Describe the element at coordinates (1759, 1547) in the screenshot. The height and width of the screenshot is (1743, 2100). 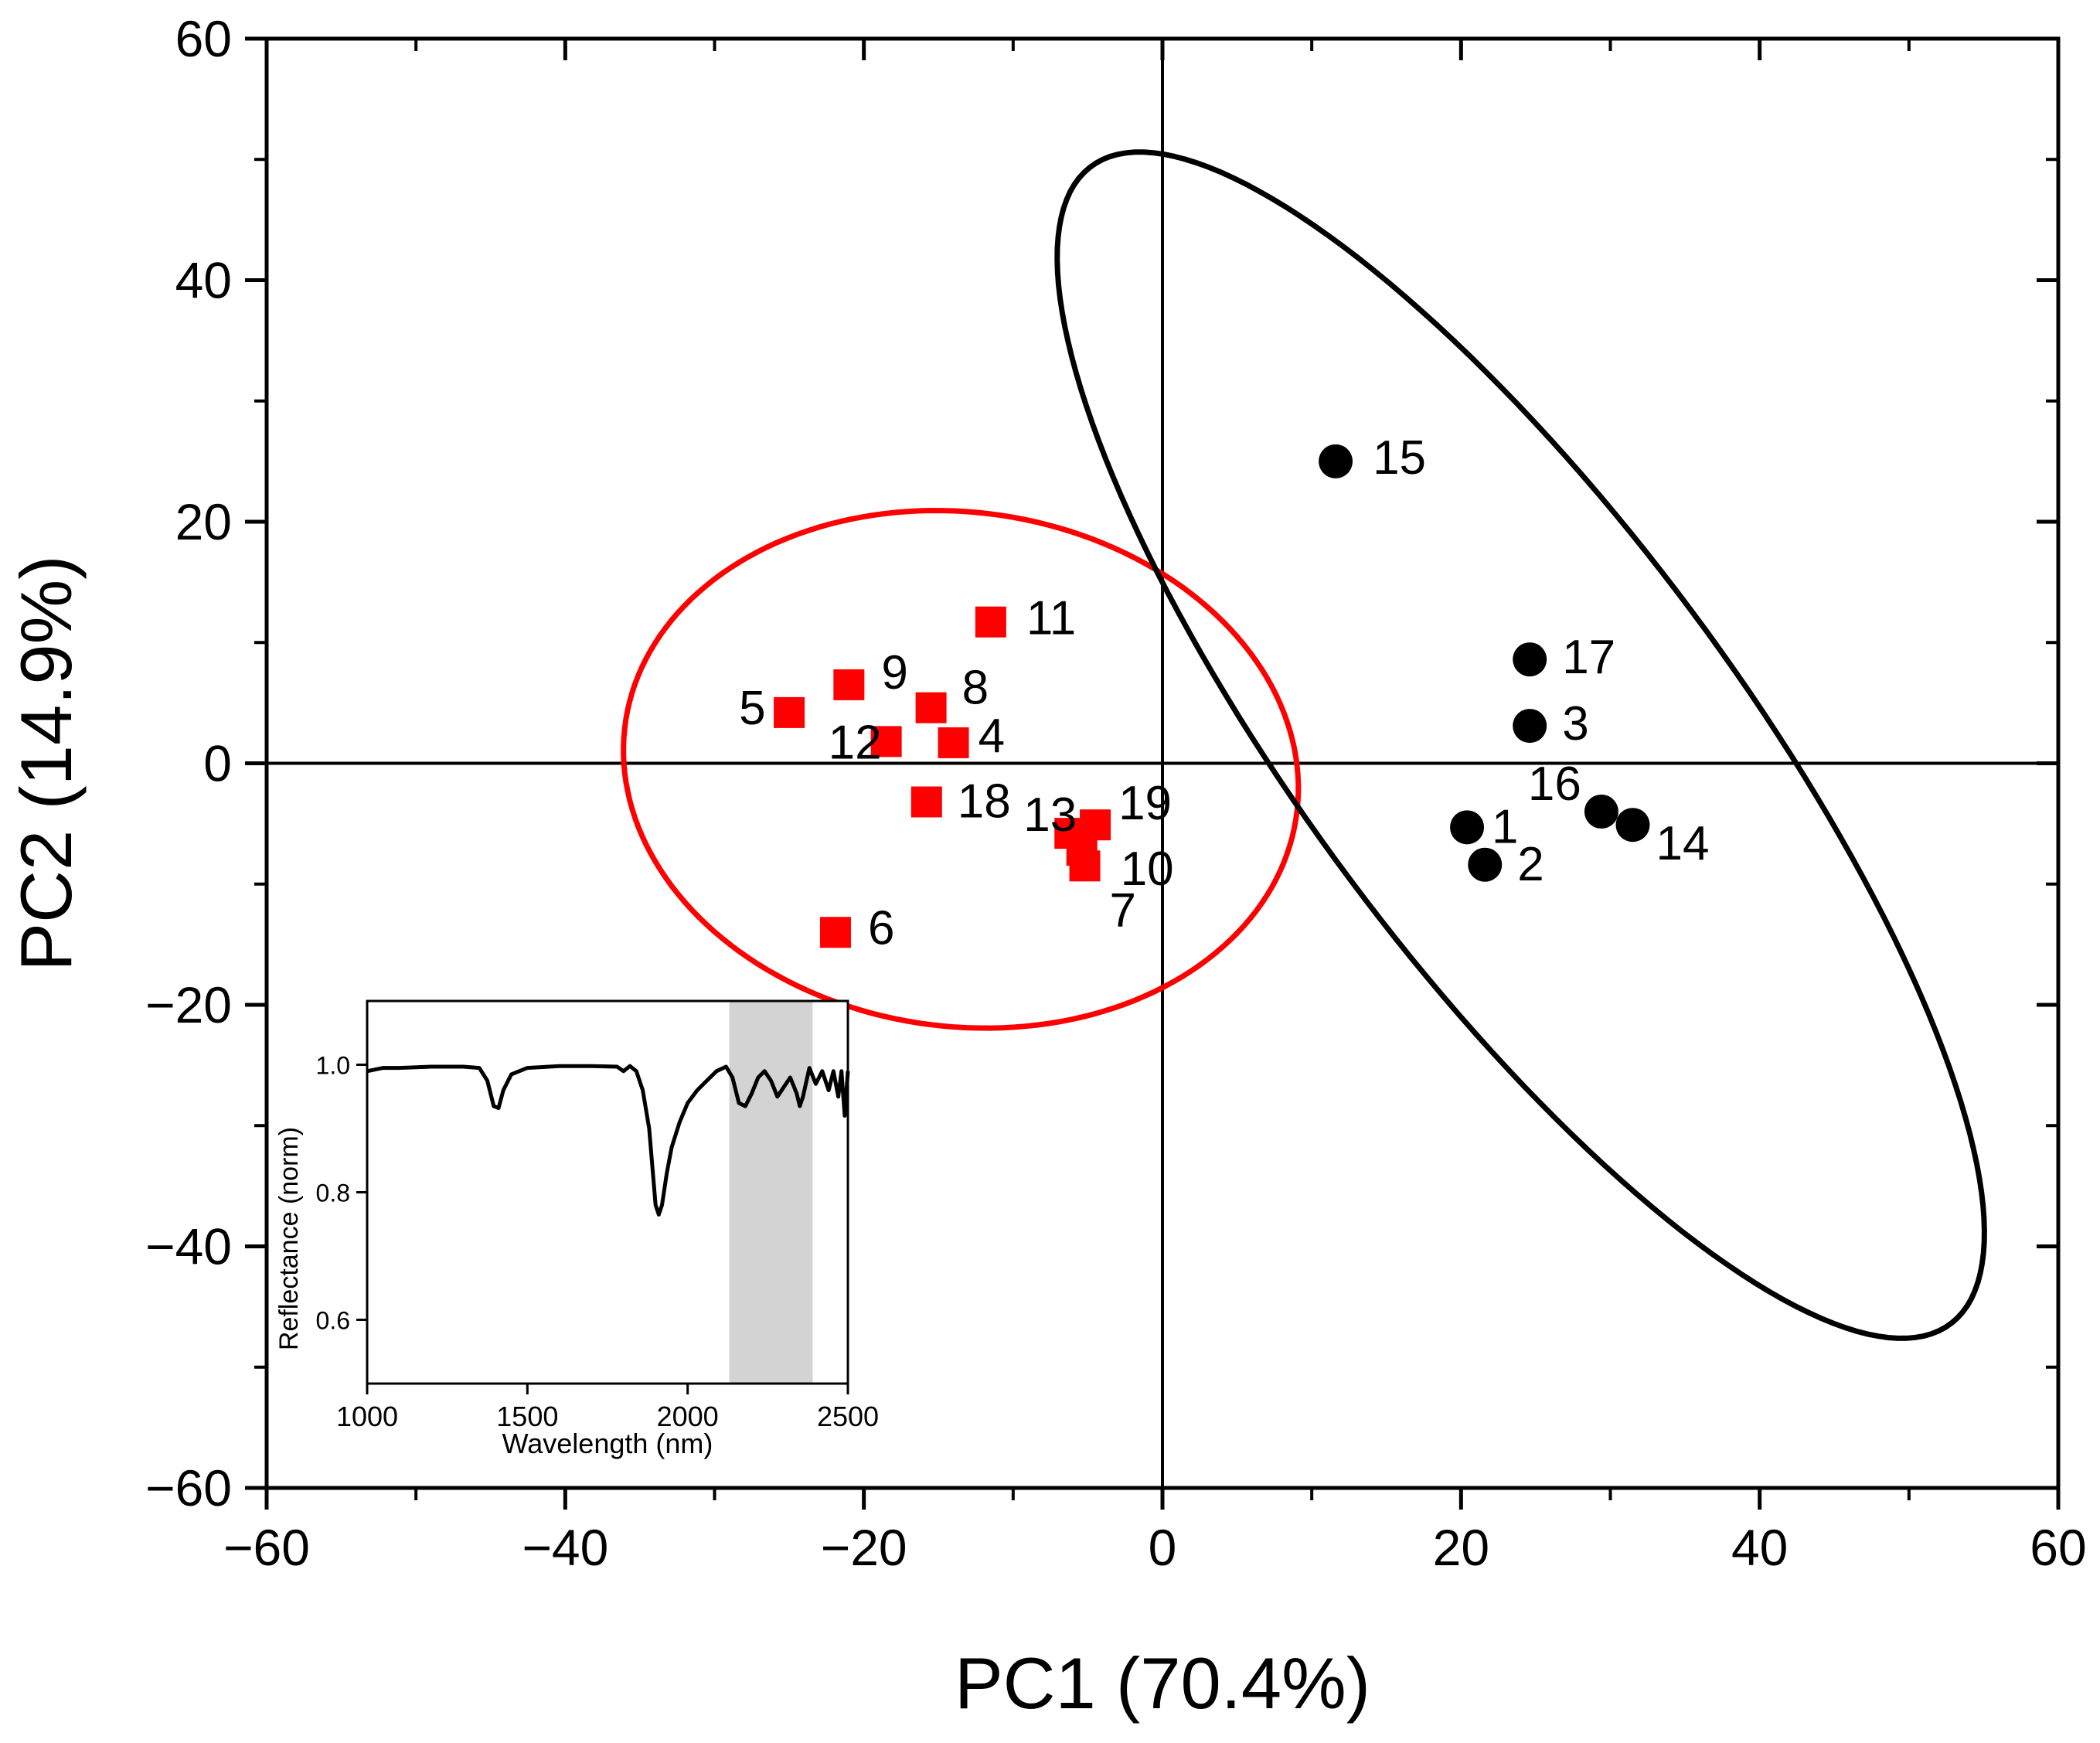
I see `x-tick-label: 40` at that location.